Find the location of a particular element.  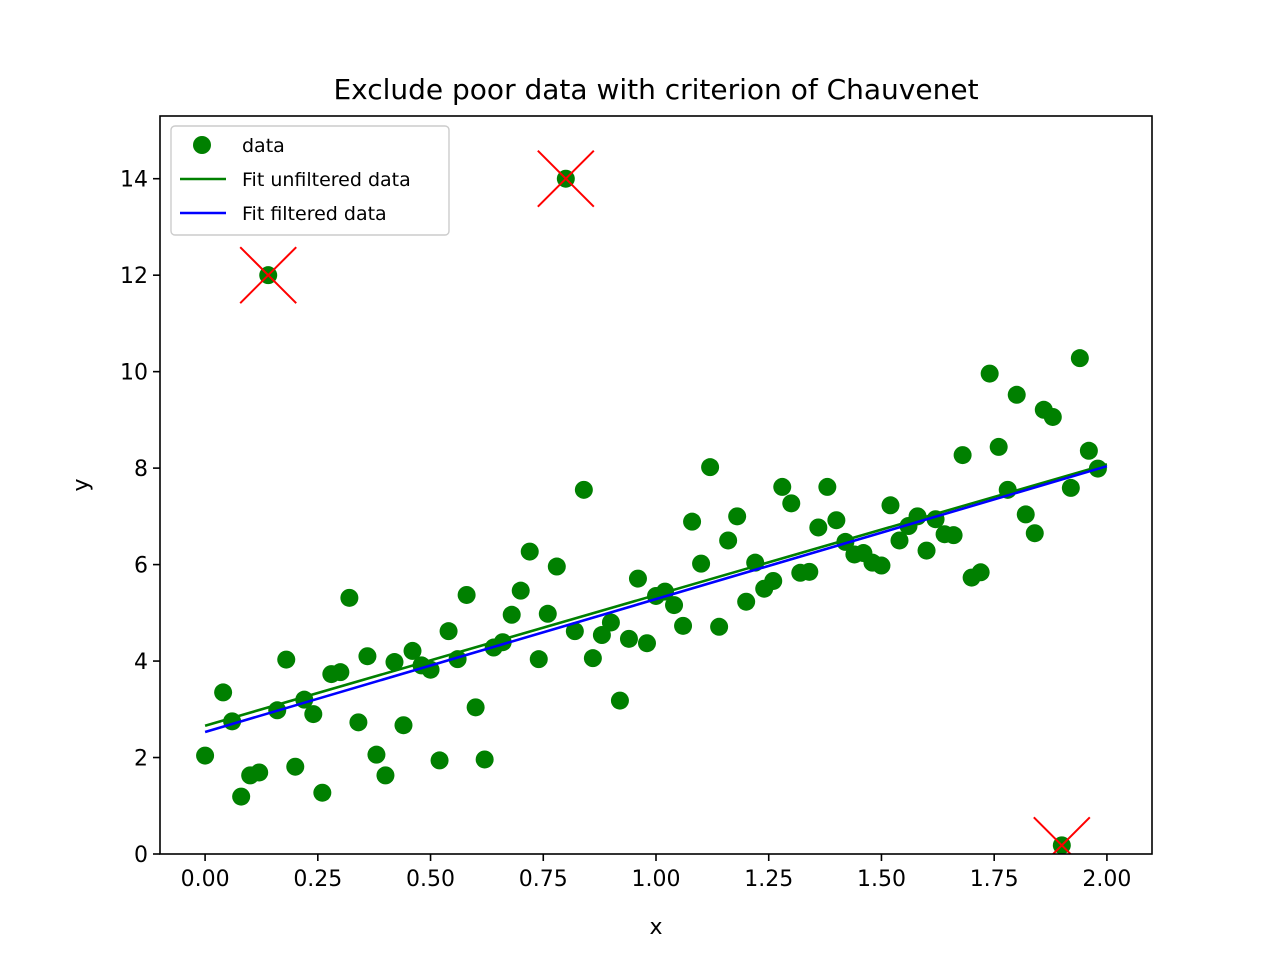

y-axis-ticks: 0 2 4 6 8 10 12 14 is located at coordinates (140, 518).